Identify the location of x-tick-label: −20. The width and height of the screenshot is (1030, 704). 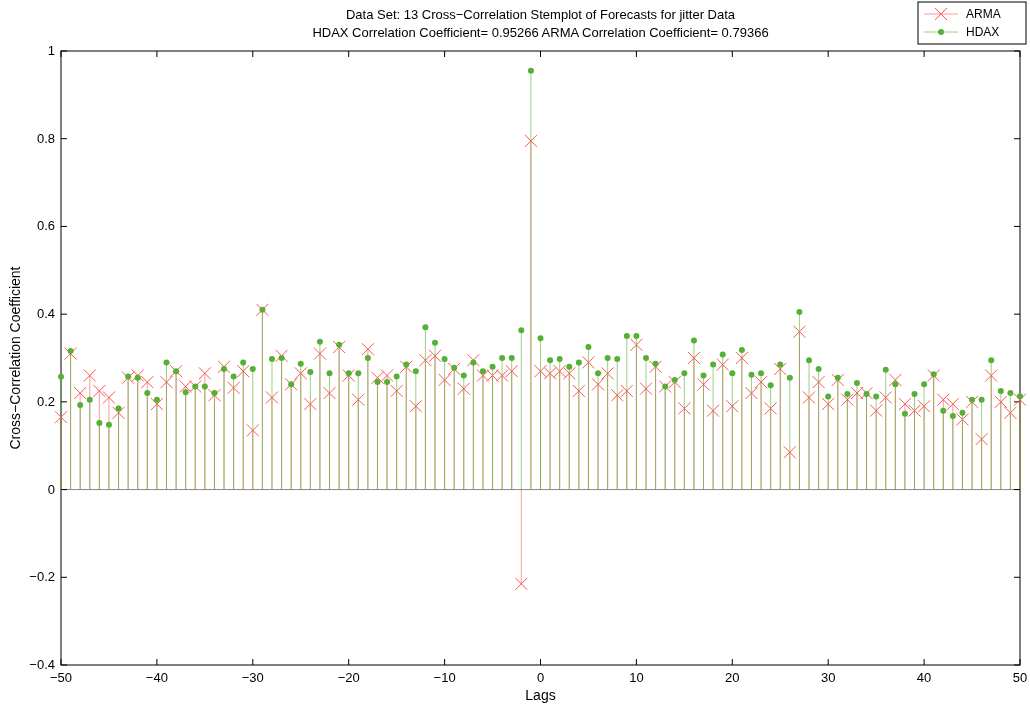
(348, 677).